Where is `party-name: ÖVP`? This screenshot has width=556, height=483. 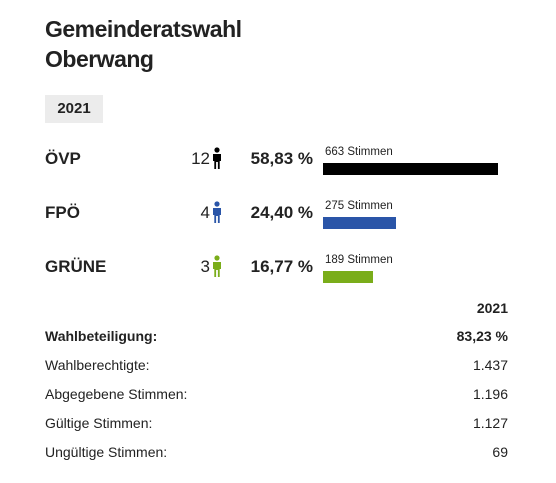
party-name: ÖVP is located at coordinates (63, 158).